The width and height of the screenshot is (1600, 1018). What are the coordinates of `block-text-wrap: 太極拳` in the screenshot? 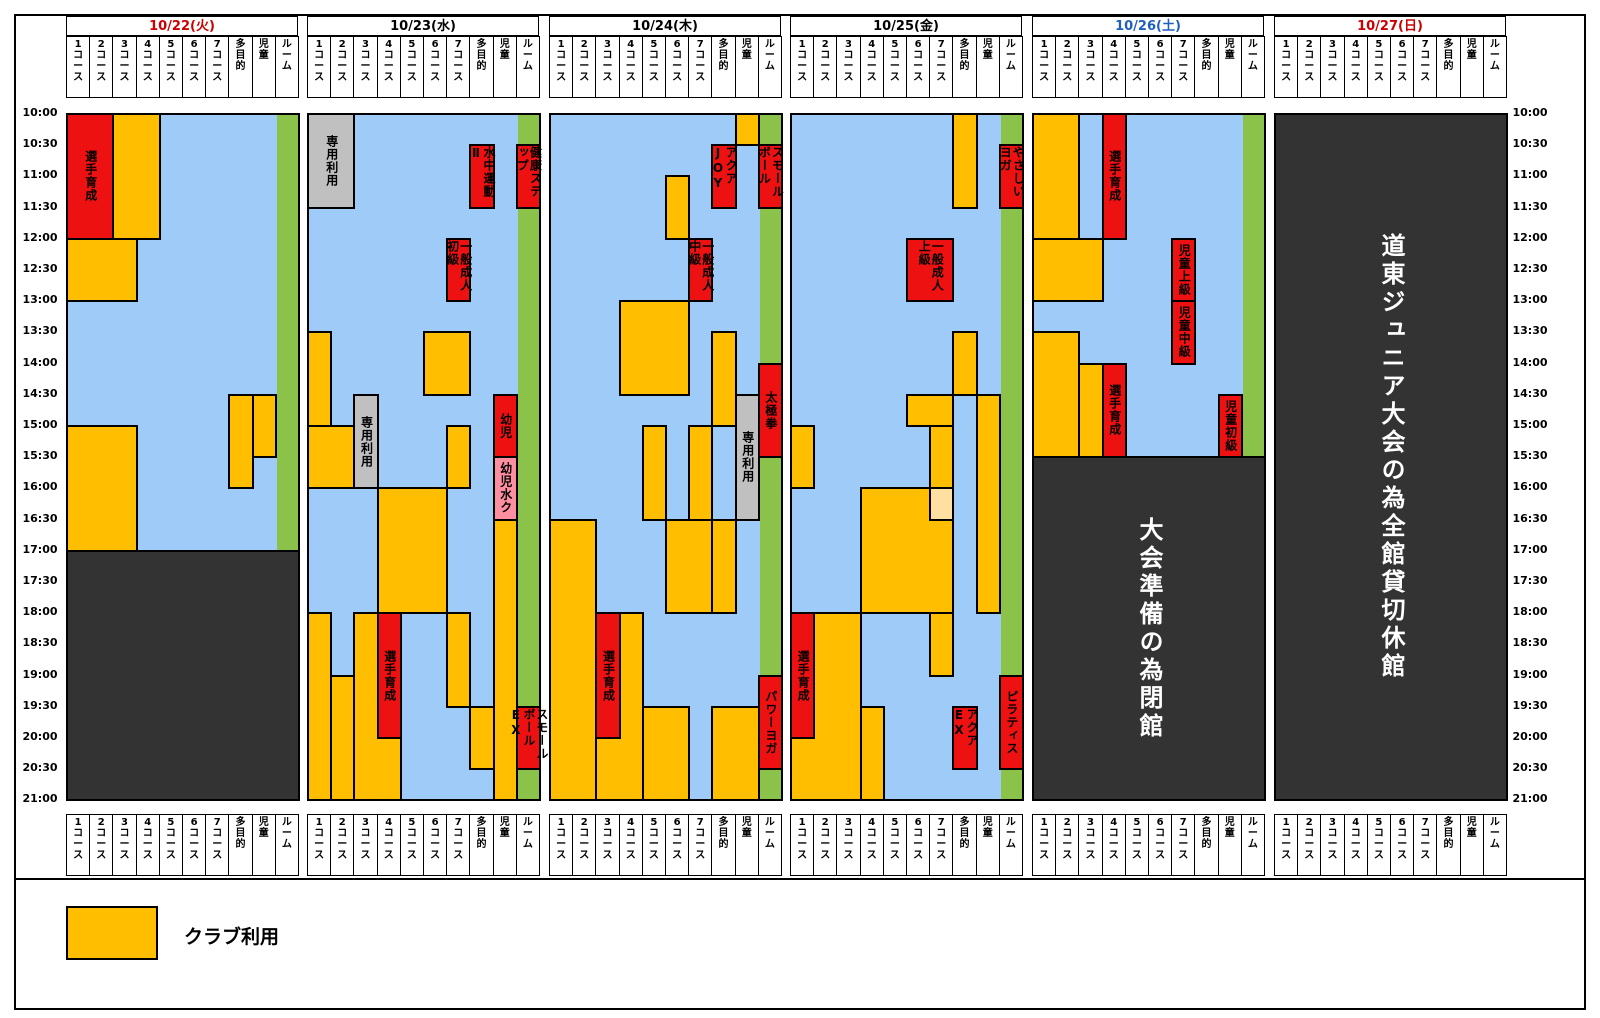 It's located at (770, 411).